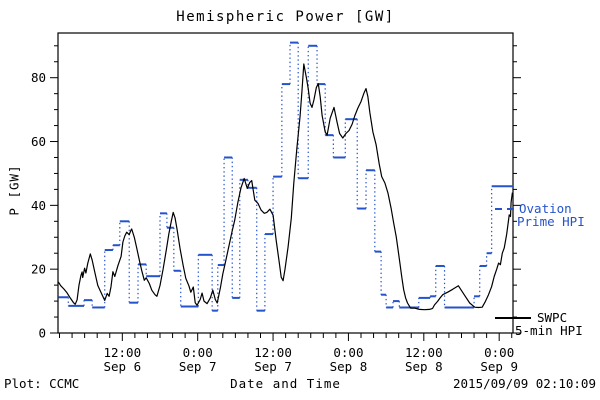 The height and width of the screenshot is (400, 600). What do you see at coordinates (42, 383) in the screenshot?
I see `plot-credit: Plot: CCMC` at bounding box center [42, 383].